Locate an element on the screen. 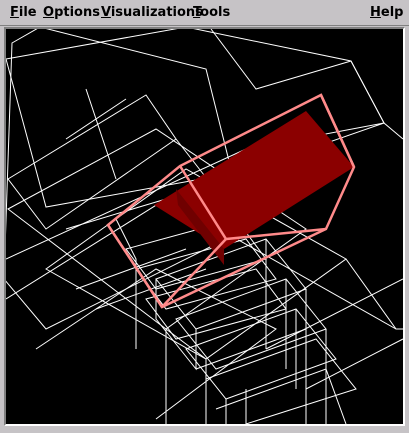  wire-verticals is located at coordinates (276, 356).